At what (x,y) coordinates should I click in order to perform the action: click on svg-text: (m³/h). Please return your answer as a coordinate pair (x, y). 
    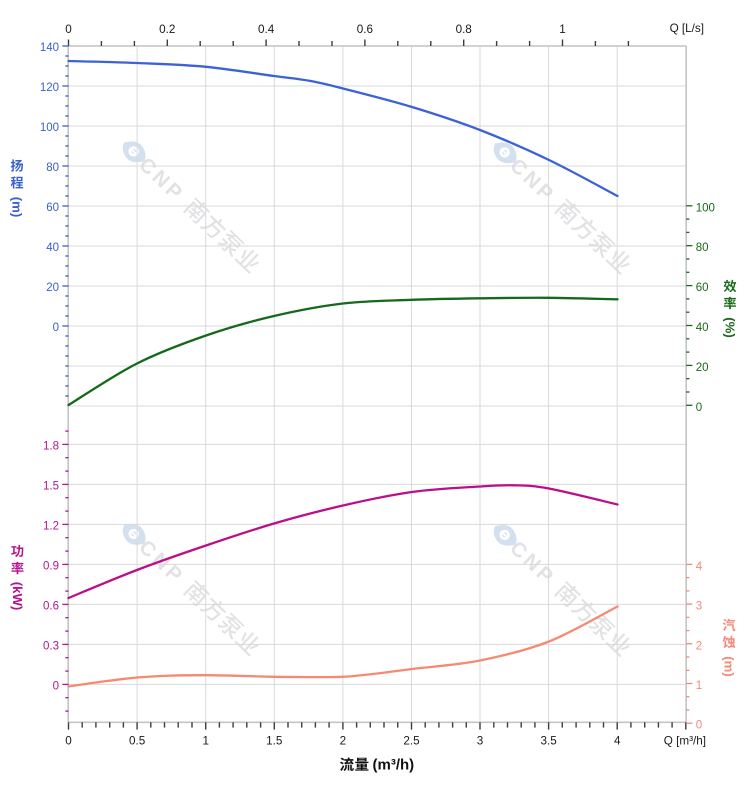
    Looking at the image, I should click on (394, 765).